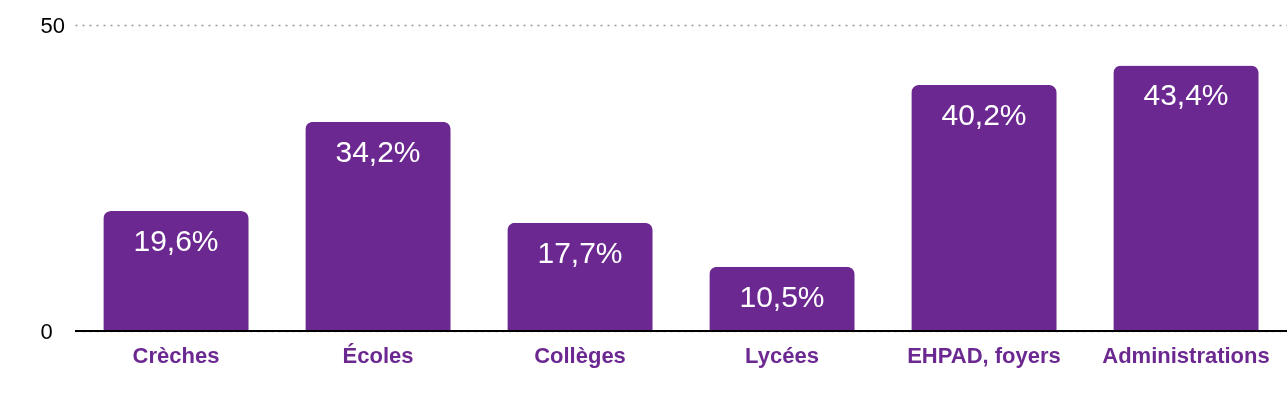  What do you see at coordinates (580, 252) in the screenshot?
I see `data-label: 17,7%` at bounding box center [580, 252].